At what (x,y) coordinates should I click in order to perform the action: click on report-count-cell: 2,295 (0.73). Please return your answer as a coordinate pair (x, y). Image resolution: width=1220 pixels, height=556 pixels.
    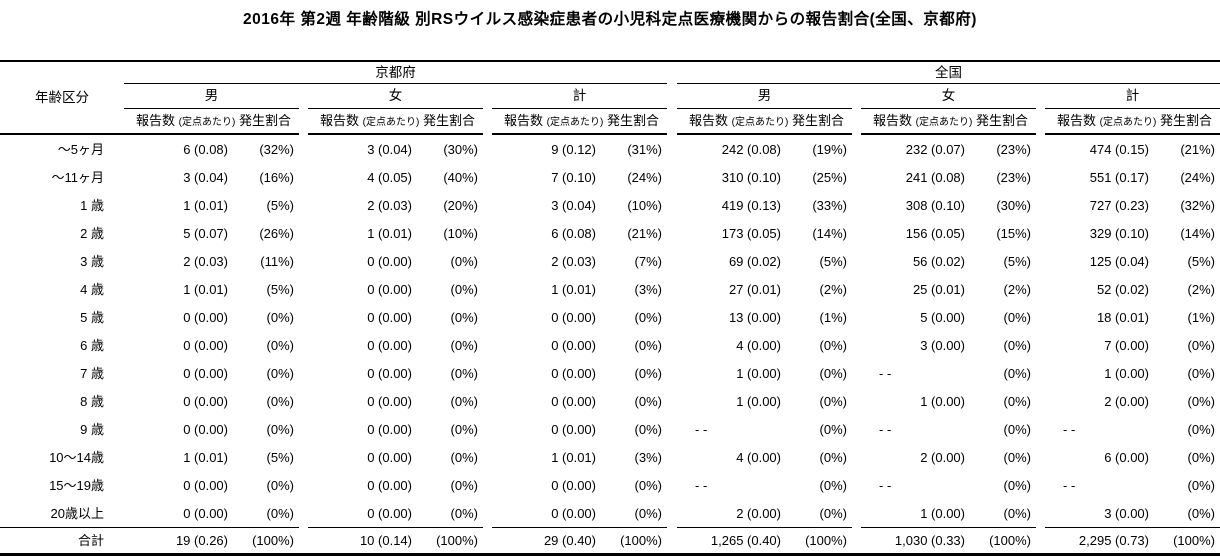
    Looking at the image, I should click on (1098, 541).